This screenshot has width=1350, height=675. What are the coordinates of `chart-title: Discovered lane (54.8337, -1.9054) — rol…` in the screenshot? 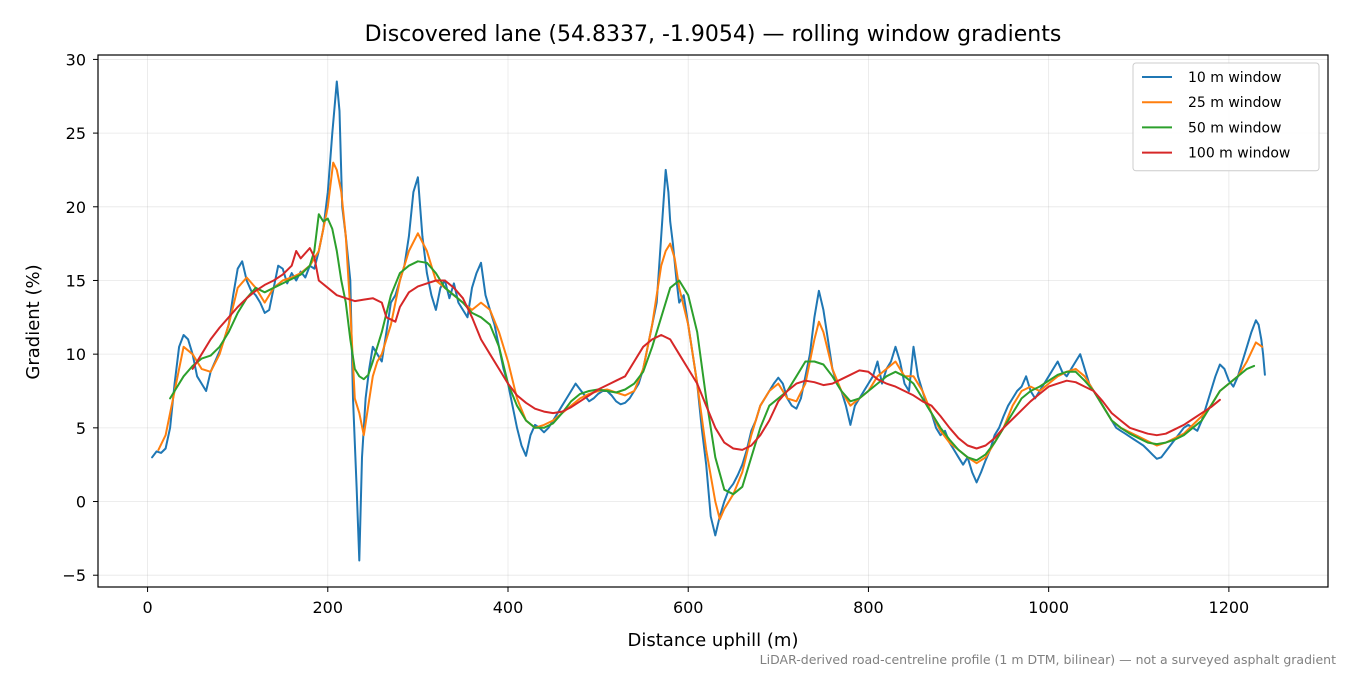 It's located at (713, 34).